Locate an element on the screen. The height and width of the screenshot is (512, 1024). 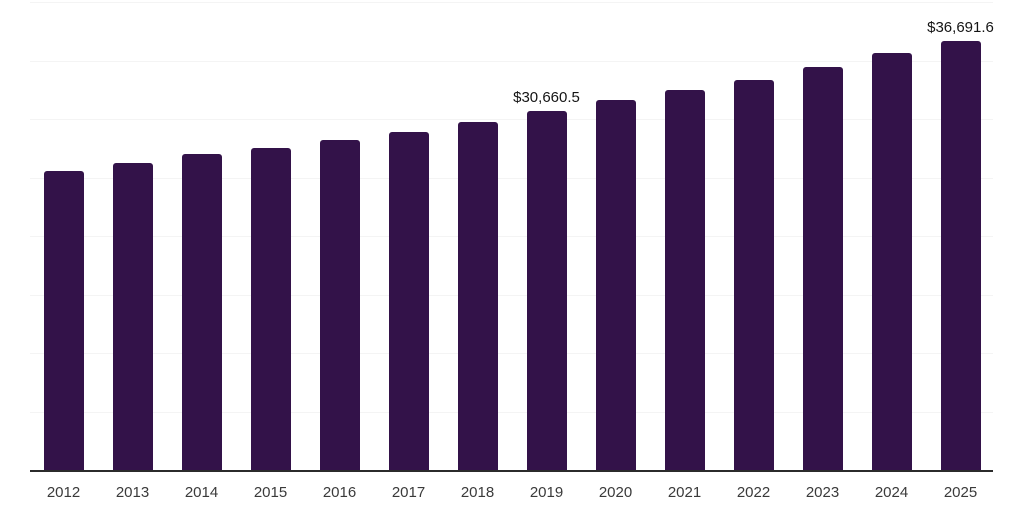
bar-2018 is located at coordinates (477, 296).